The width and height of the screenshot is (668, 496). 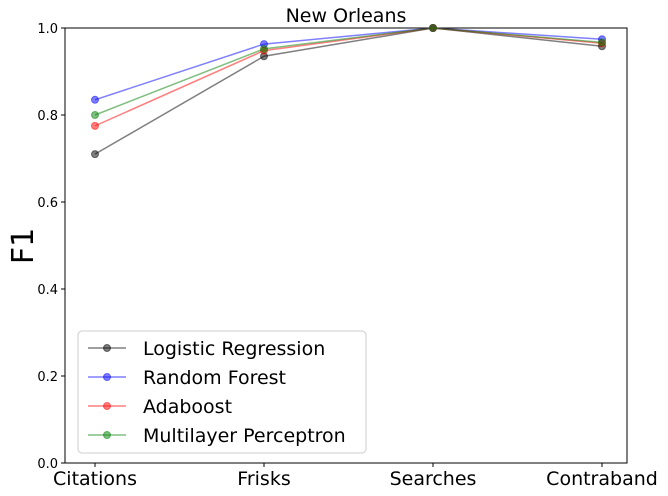 I want to click on chart-title: New Orleans, so click(x=346, y=16).